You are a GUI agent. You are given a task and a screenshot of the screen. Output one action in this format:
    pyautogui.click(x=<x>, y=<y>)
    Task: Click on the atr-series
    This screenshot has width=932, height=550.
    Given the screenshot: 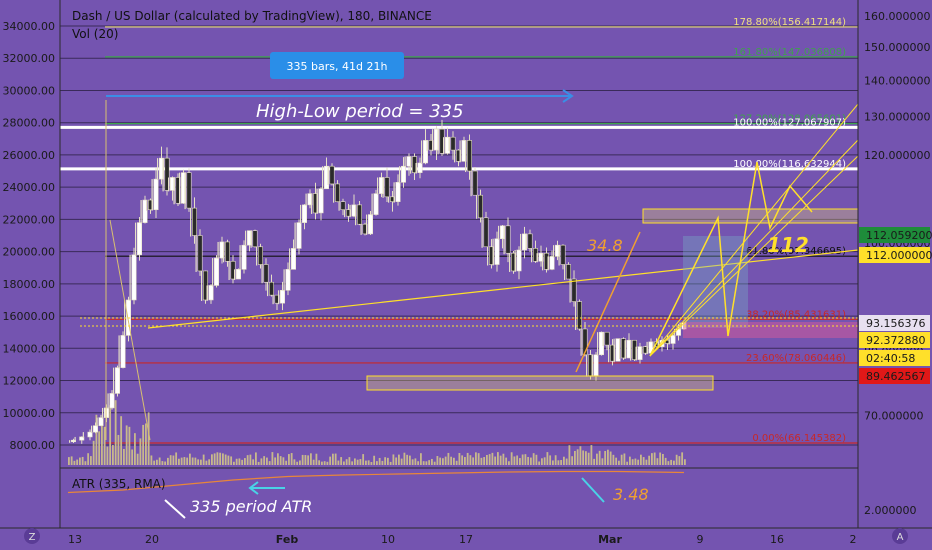 What is the action you would take?
    pyautogui.click(x=376, y=482)
    